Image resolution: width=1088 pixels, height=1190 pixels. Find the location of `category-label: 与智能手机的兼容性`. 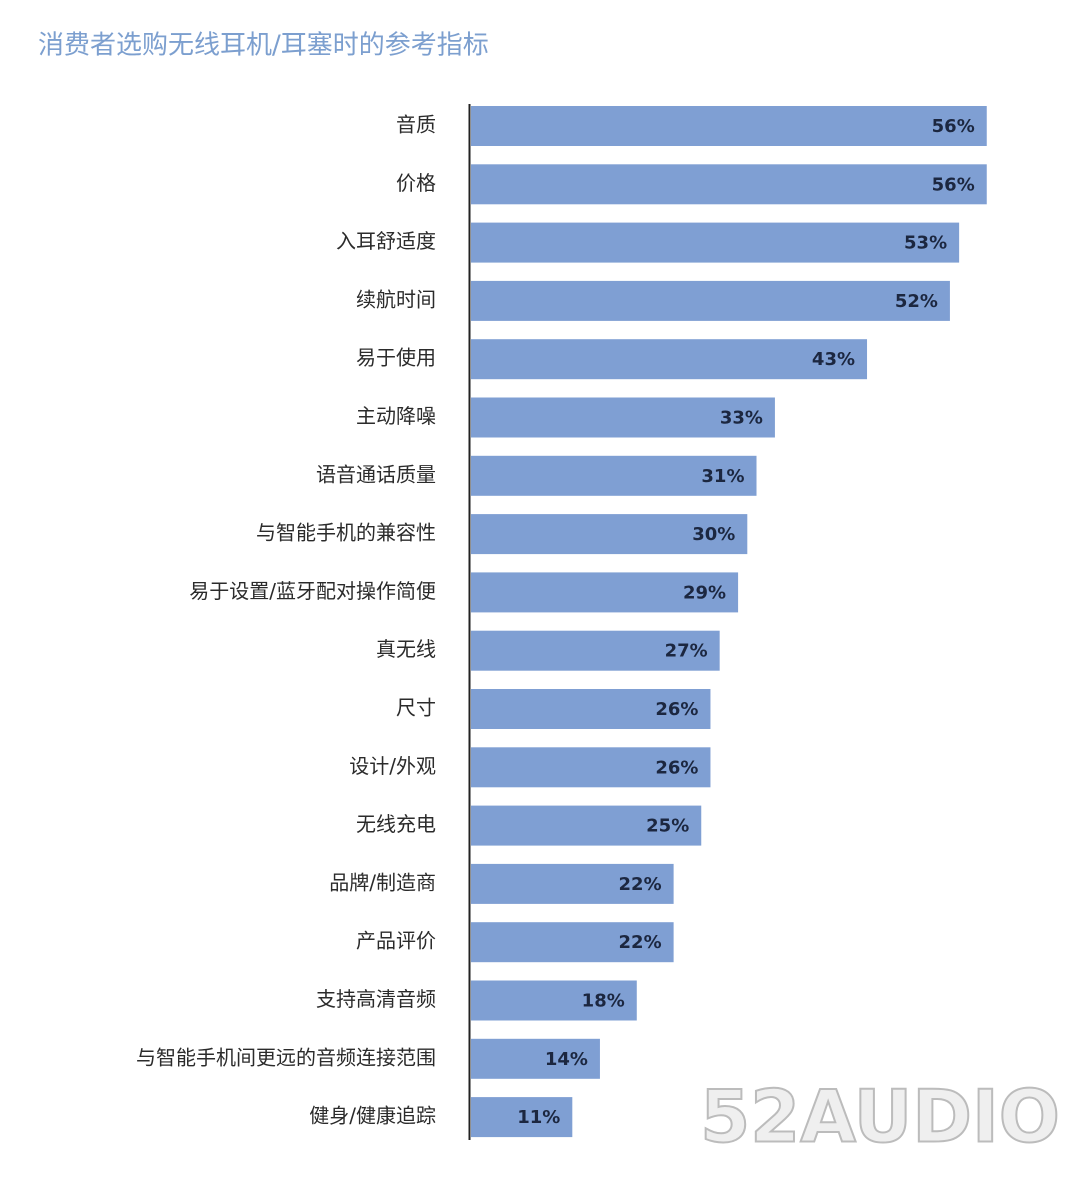

category-label: 与智能手机的兼容性 is located at coordinates (346, 533).